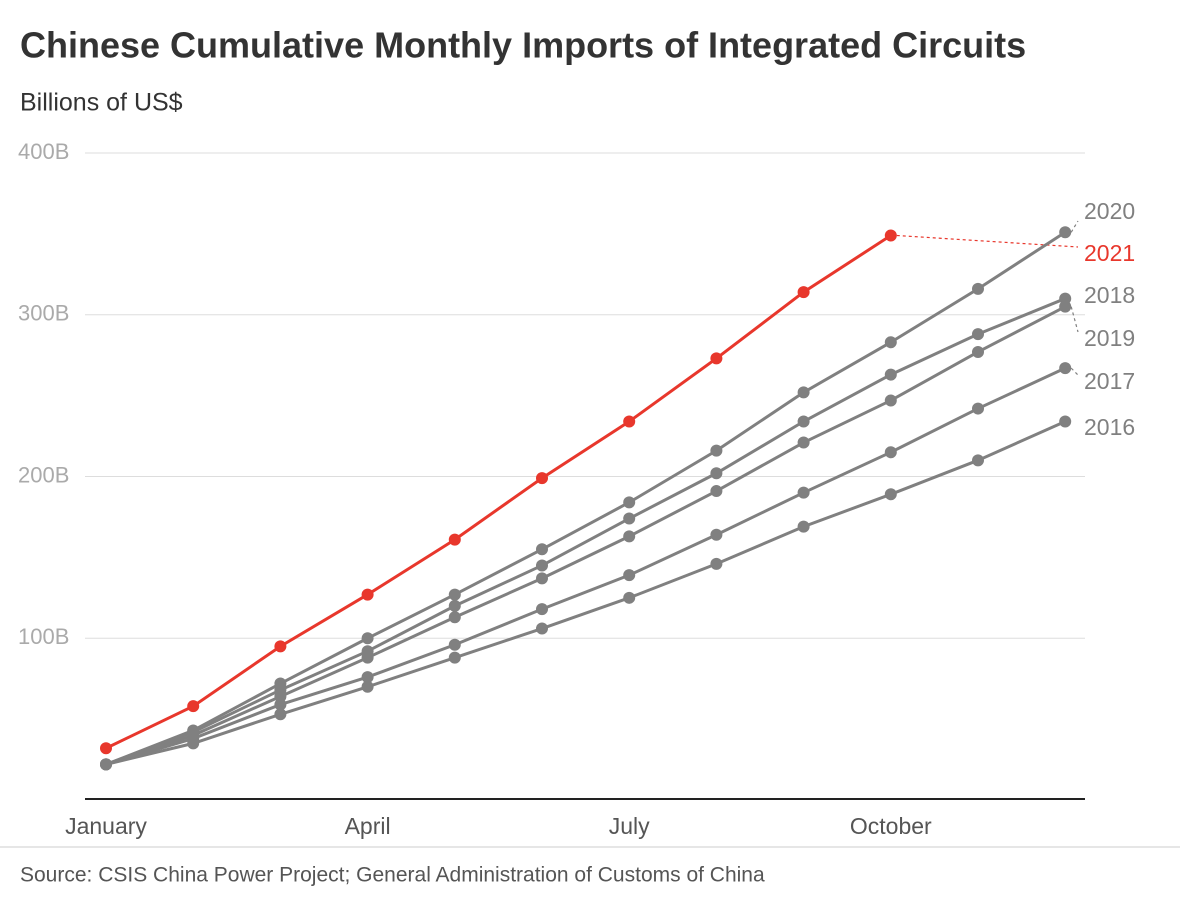 The image size is (1200, 910). I want to click on x-tick-label: July, so click(629, 826).